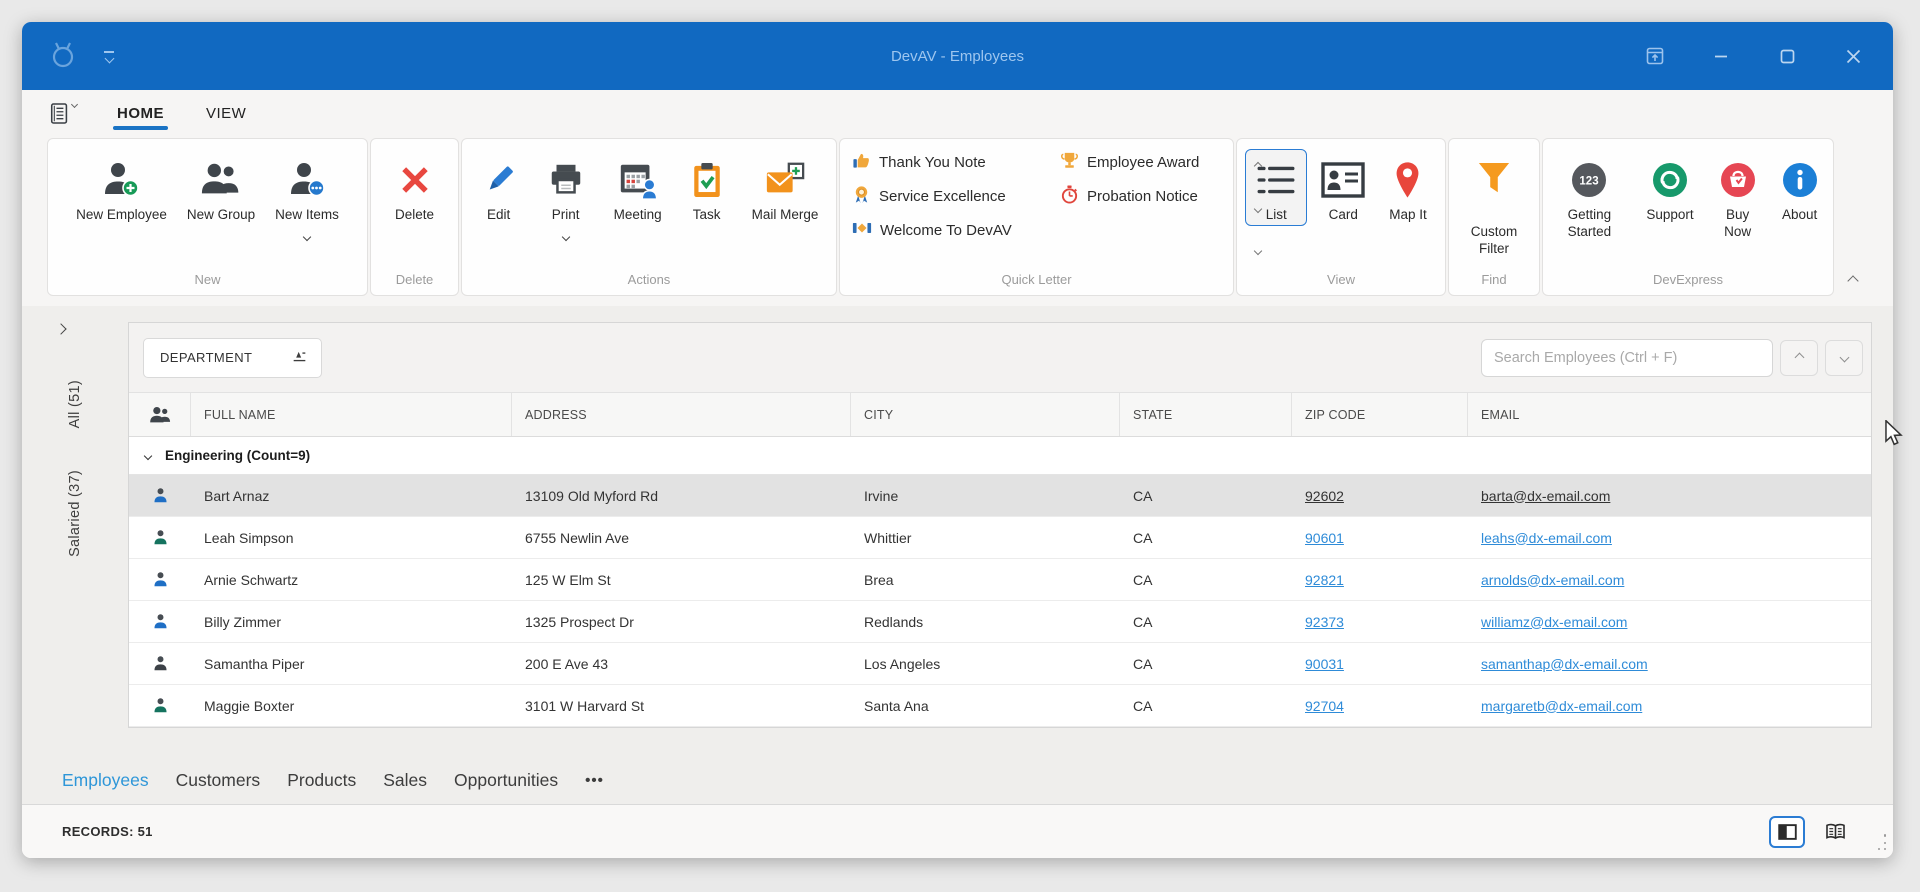 The image size is (1920, 892). Describe the element at coordinates (1546, 495) in the screenshot. I see `email-link: barta@dx-email.com` at that location.